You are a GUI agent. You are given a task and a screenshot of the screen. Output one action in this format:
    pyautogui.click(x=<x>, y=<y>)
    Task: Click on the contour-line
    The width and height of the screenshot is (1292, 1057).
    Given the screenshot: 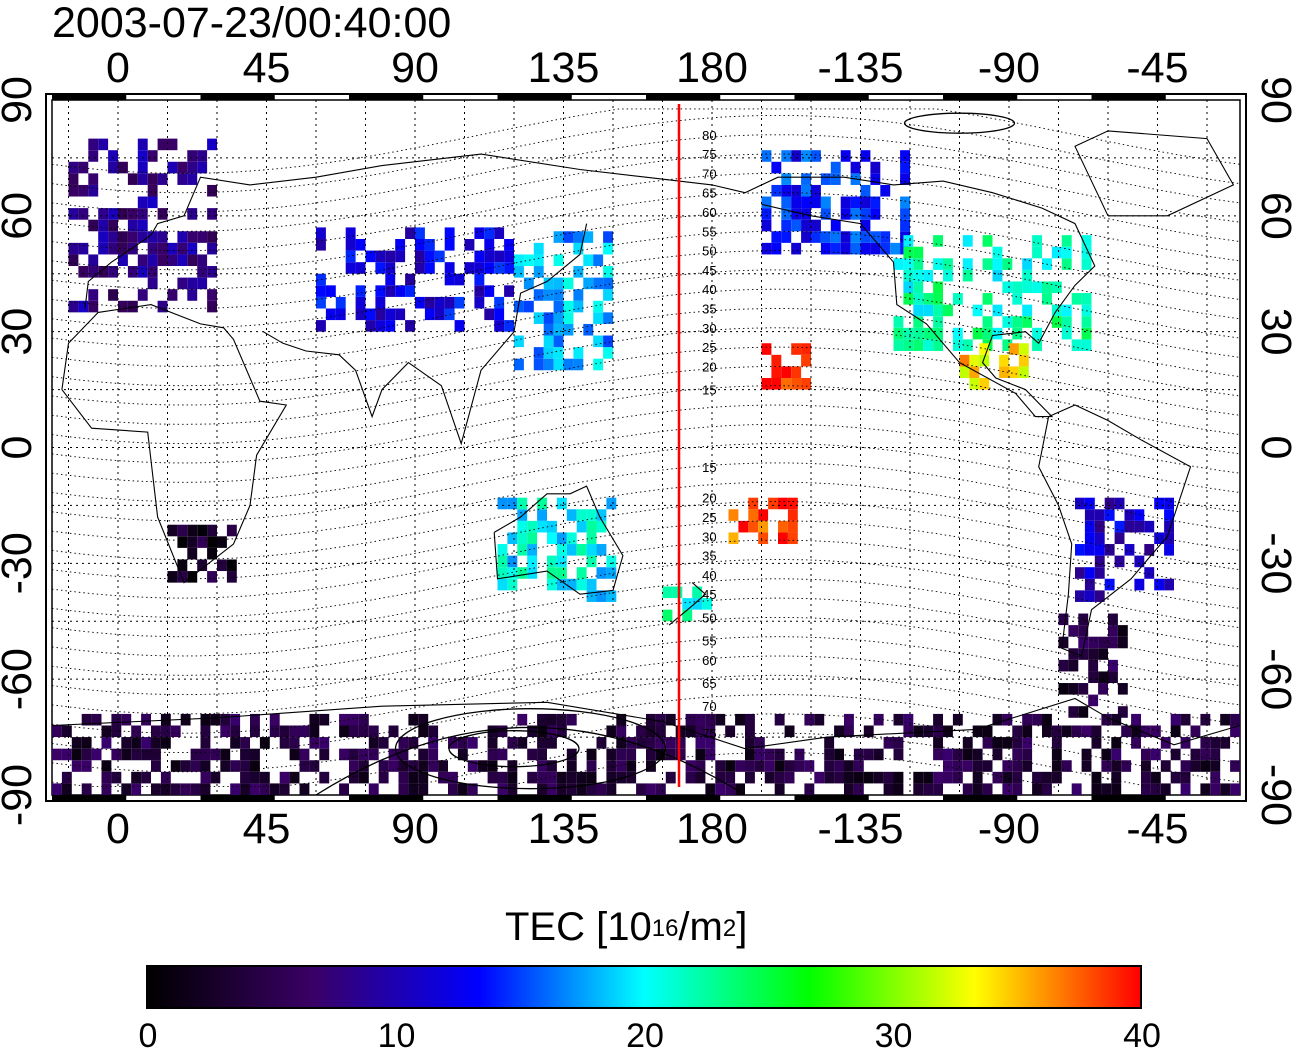 What is the action you would take?
    pyautogui.click(x=646, y=675)
    